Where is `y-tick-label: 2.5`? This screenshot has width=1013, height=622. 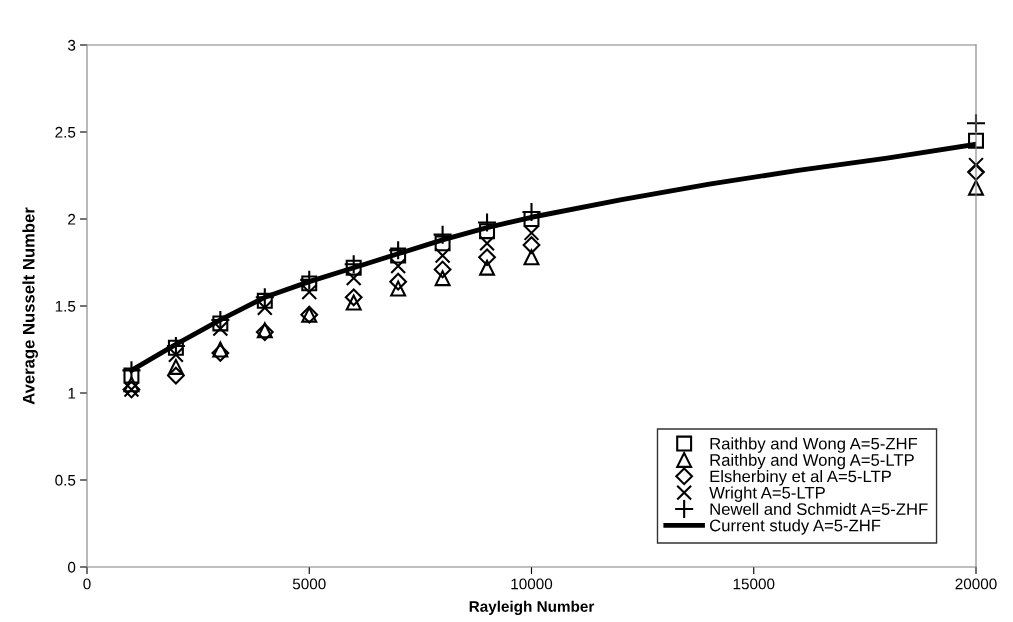
y-tick-label: 2.5 is located at coordinates (65, 132).